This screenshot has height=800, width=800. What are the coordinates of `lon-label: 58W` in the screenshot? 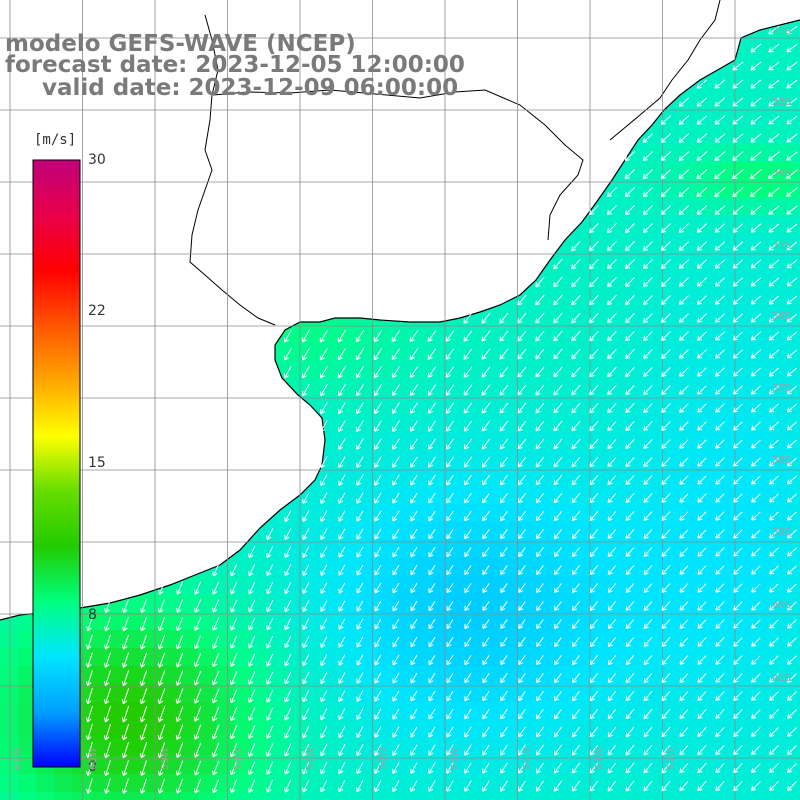 It's located at (238, 758).